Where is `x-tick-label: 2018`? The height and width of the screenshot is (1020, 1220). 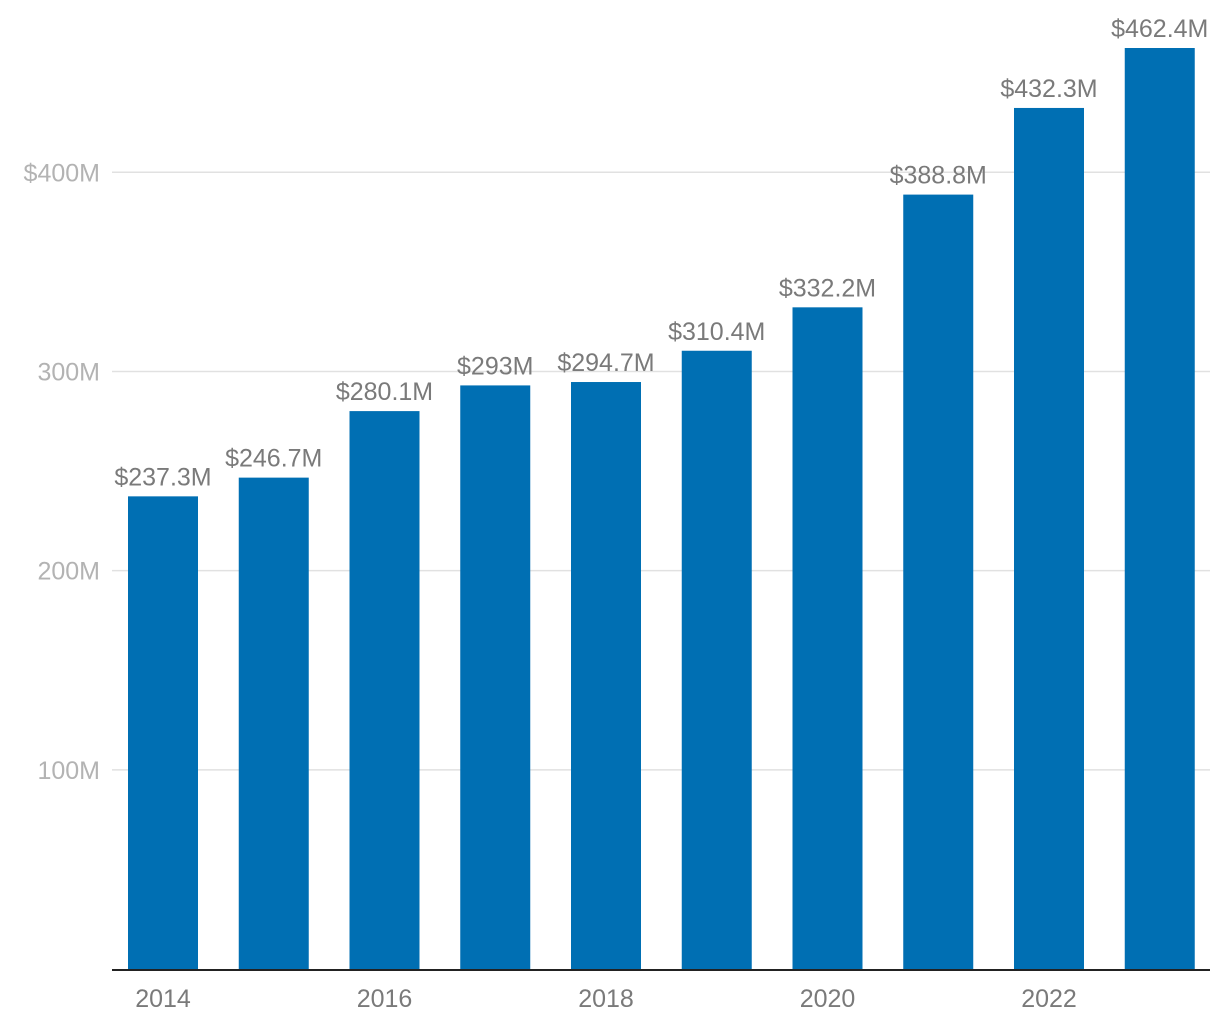
x-tick-label: 2018 is located at coordinates (606, 999).